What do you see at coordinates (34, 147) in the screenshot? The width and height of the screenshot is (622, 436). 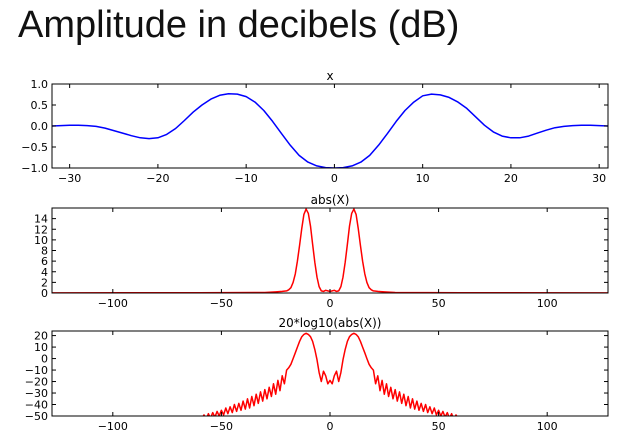 I see `y-tick-label: −0.5` at bounding box center [34, 147].